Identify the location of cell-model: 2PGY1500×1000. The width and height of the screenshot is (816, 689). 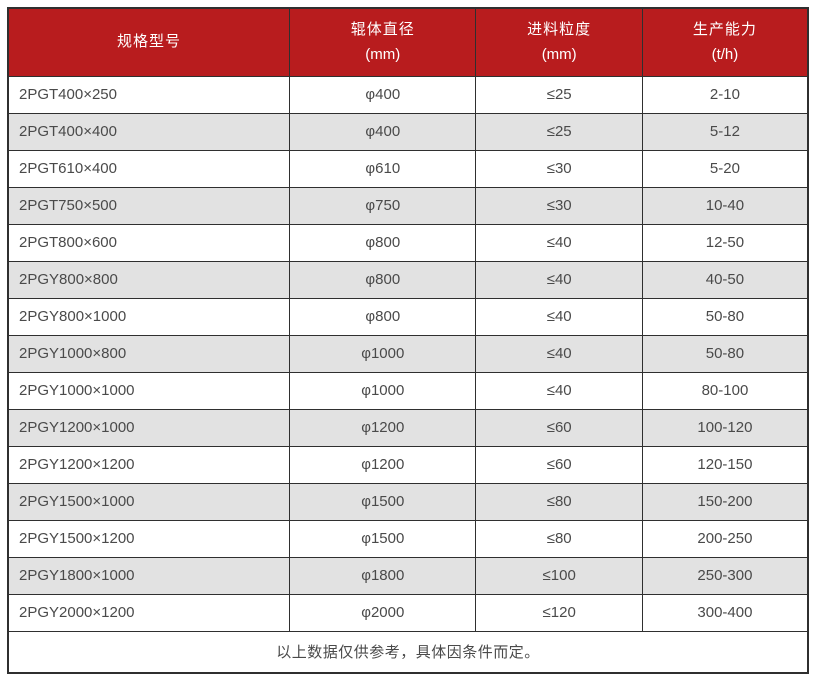
(149, 501).